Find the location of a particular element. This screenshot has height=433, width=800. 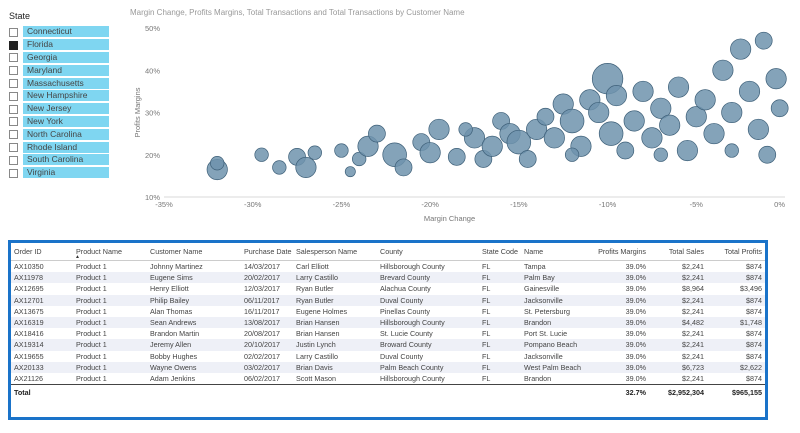

slicer-item-label: New Jersey is located at coordinates (66, 109).